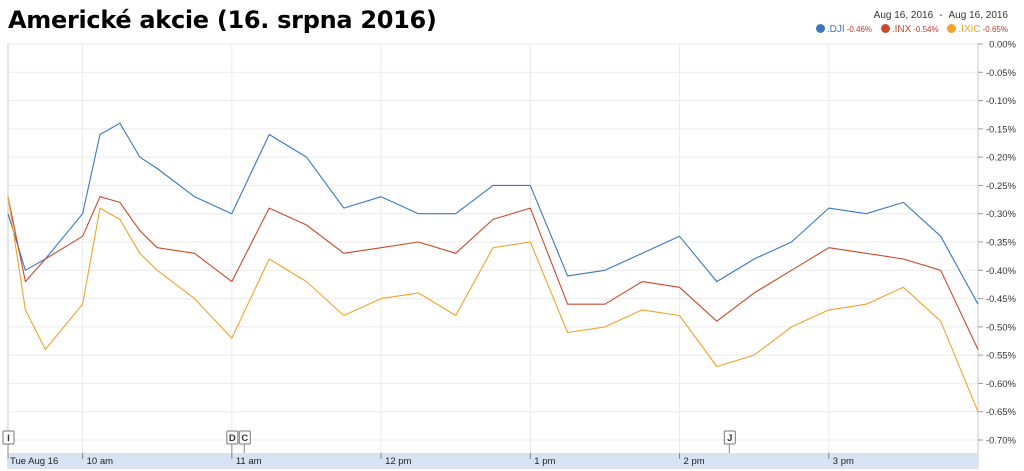 The width and height of the screenshot is (1024, 471). What do you see at coordinates (1001, 186) in the screenshot?
I see `y-tick-label: -0.25%` at bounding box center [1001, 186].